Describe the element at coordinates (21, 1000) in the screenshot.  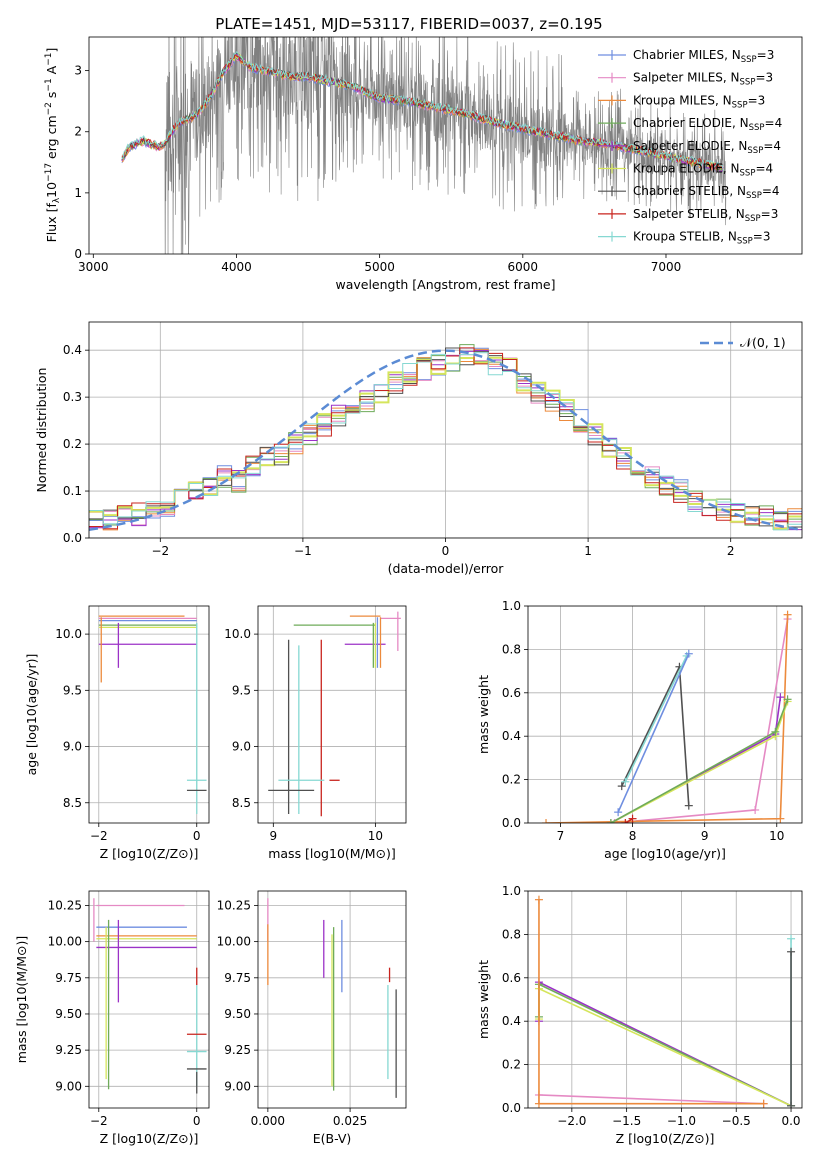
I see `y-axis-label: mass [log10(M/M⊙)]` at that location.